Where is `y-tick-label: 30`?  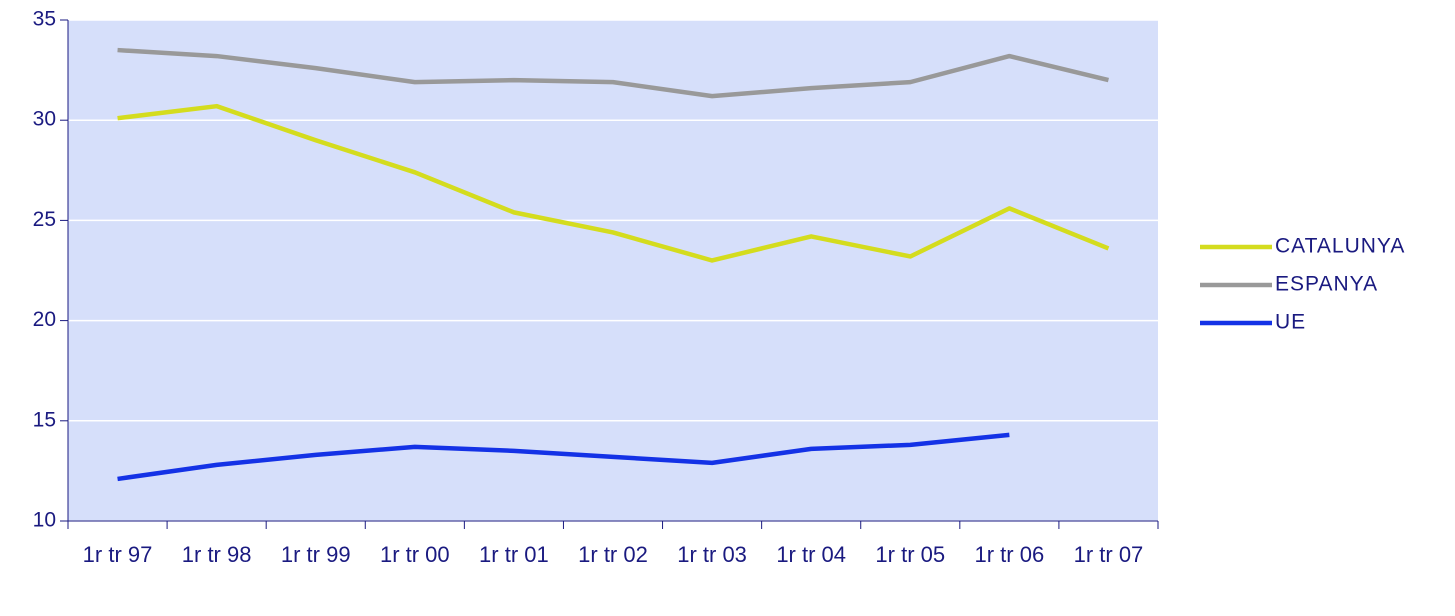
y-tick-label: 30 is located at coordinates (44, 119).